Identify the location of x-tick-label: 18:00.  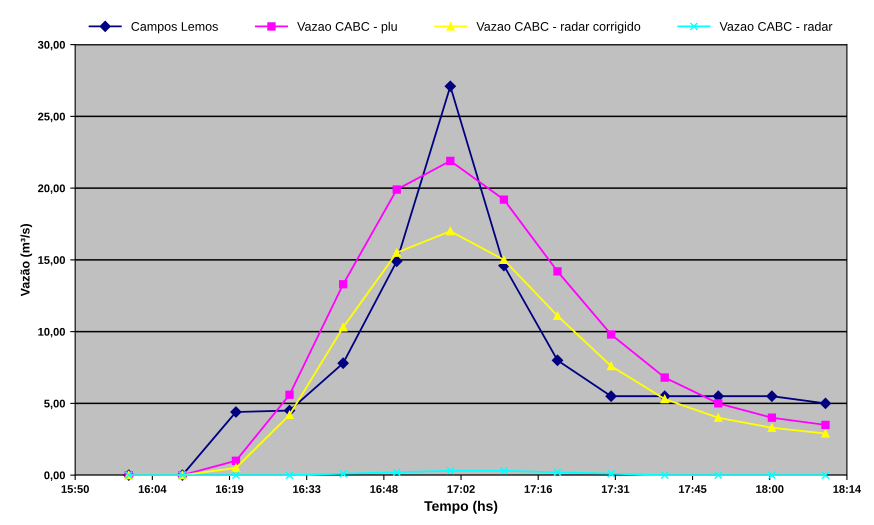
(770, 489).